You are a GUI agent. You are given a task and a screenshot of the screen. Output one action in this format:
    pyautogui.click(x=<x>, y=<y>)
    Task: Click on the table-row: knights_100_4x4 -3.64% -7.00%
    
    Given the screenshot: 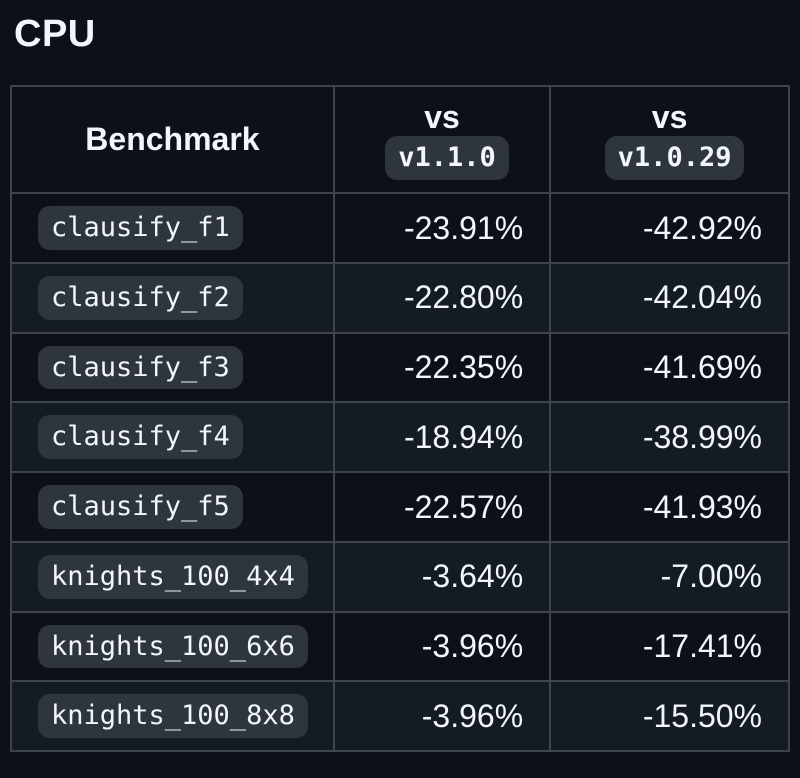 What is the action you would take?
    pyautogui.click(x=400, y=576)
    